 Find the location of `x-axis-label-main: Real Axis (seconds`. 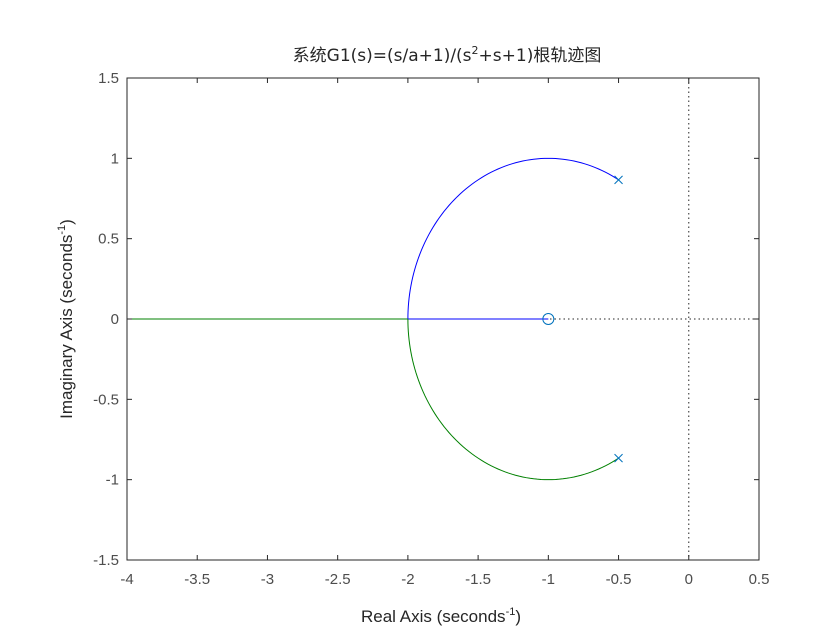

x-axis-label-main: Real Axis (seconds is located at coordinates (433, 616).